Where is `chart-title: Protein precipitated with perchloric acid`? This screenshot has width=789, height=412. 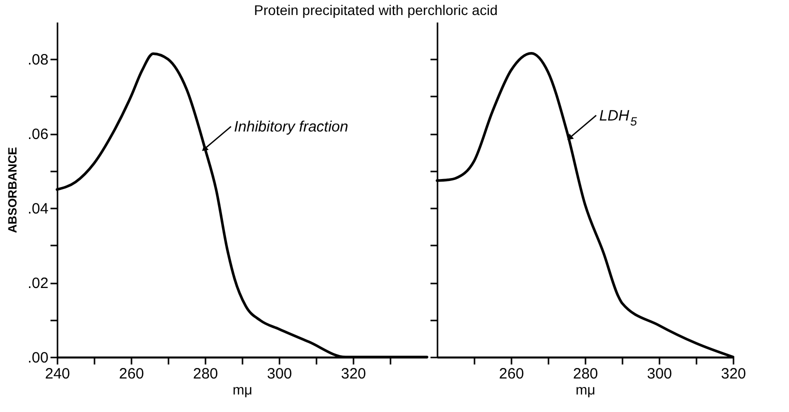 chart-title: Protein precipitated with perchloric acid is located at coordinates (376, 10).